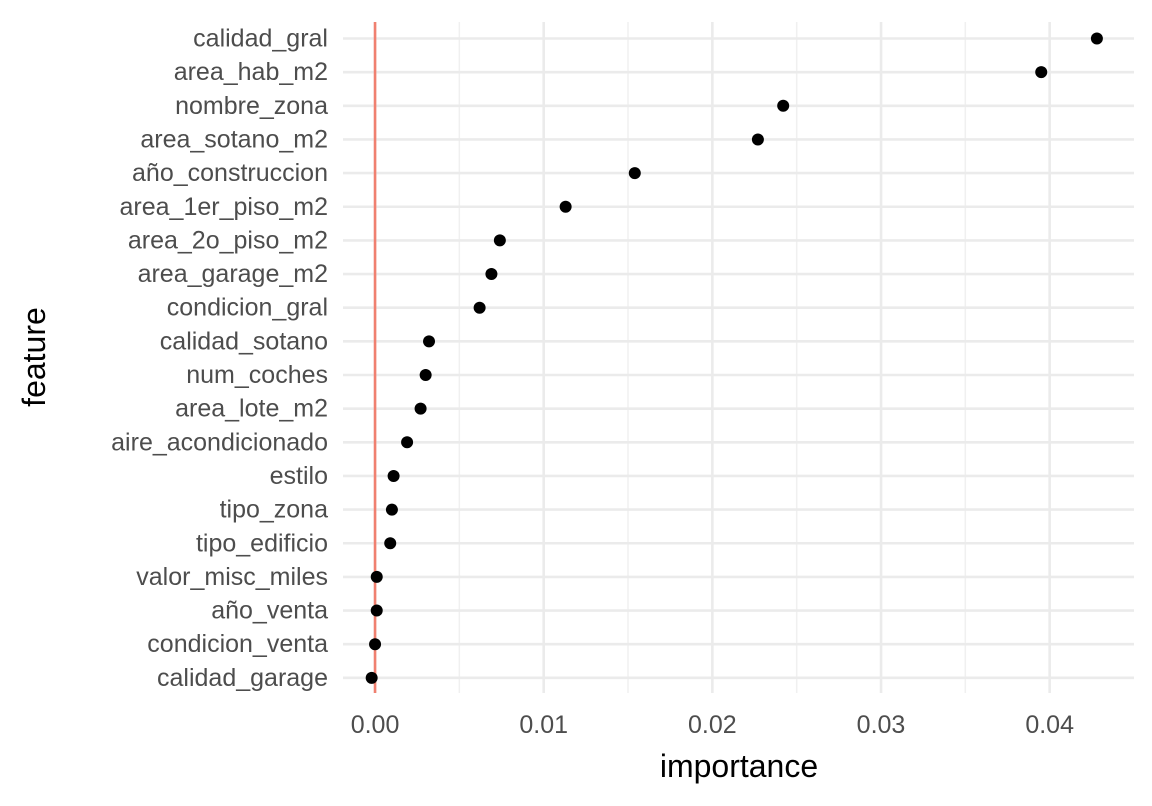 The width and height of the screenshot is (1152, 806). I want to click on y-tick-label: valor_misc_miles, so click(232, 577).